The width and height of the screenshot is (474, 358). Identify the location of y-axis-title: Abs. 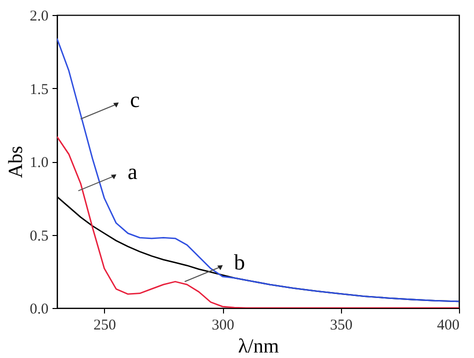
(15, 162).